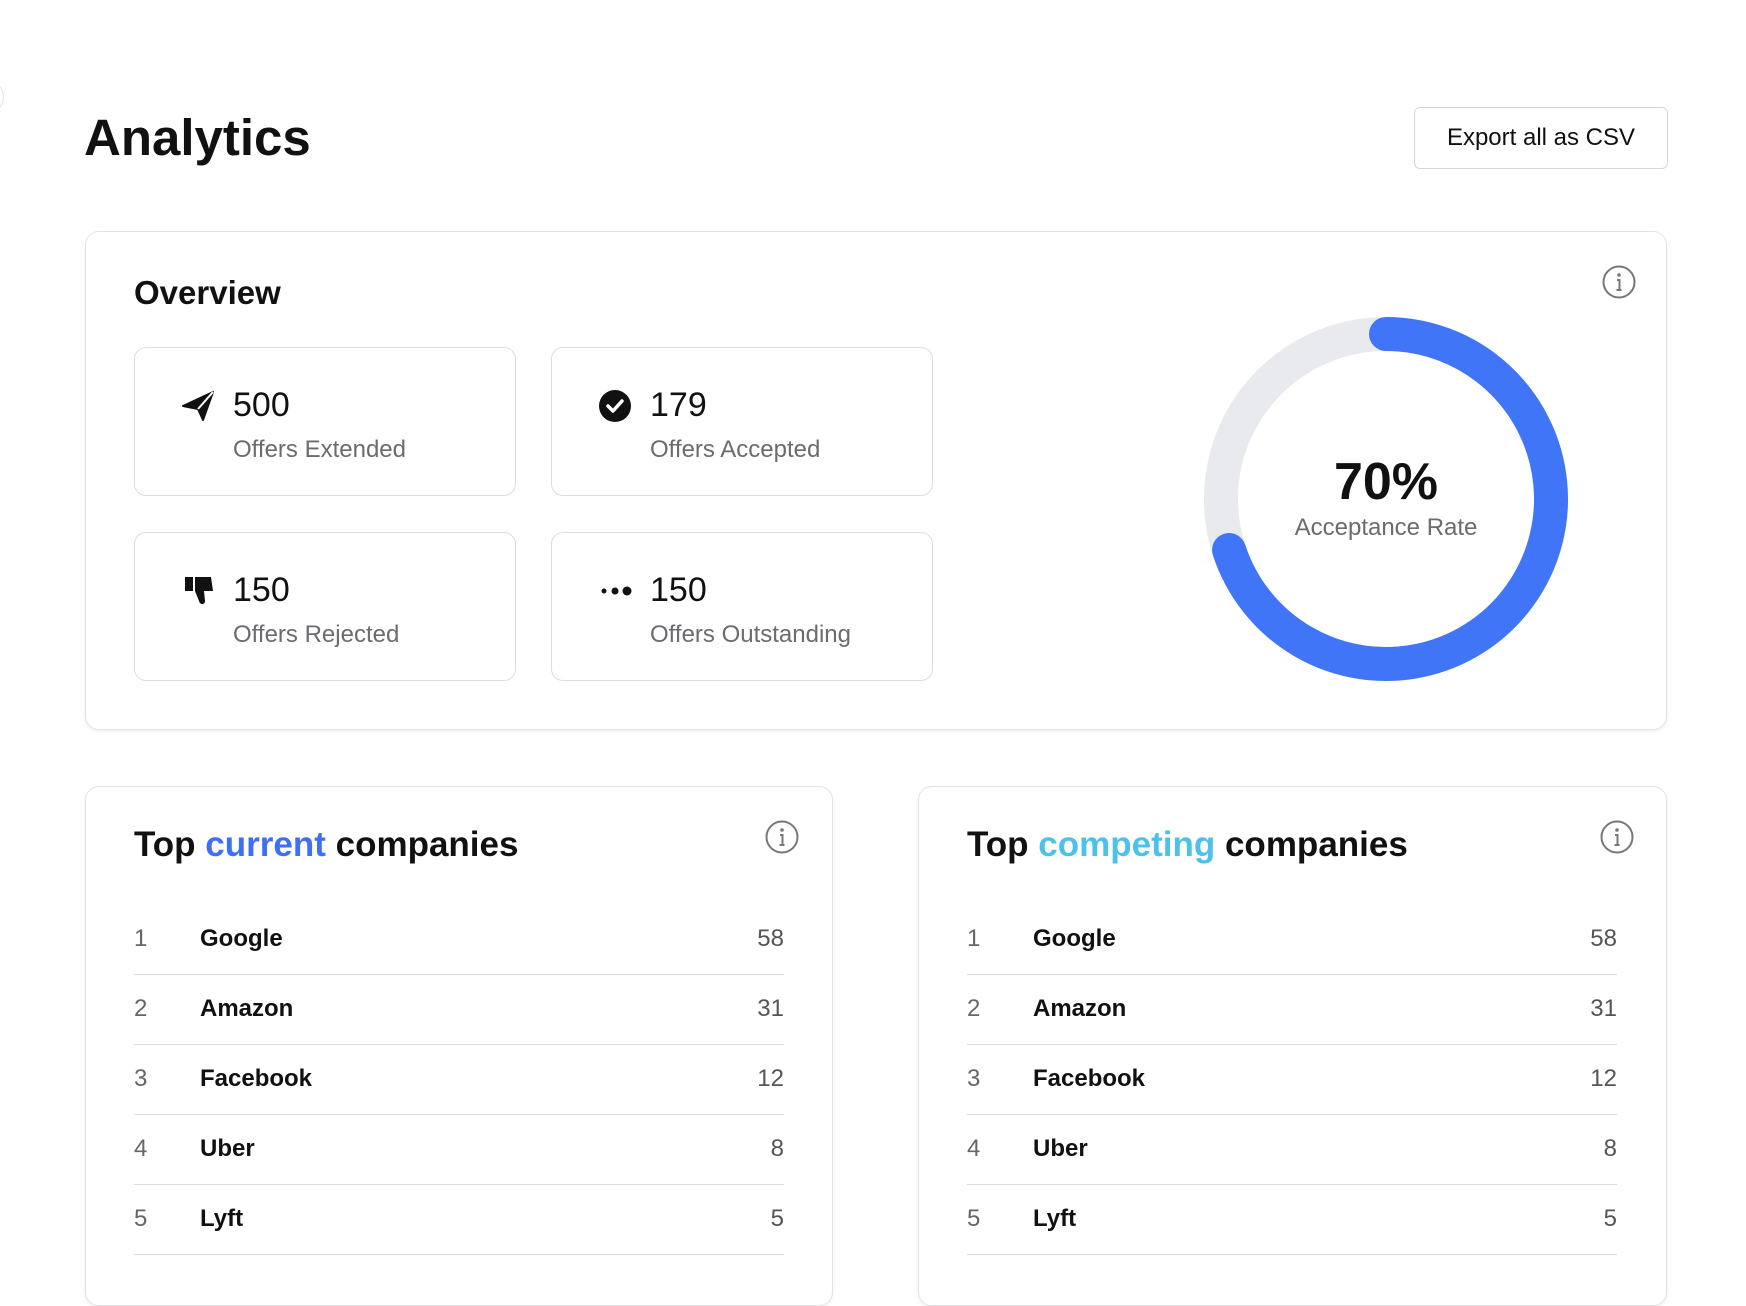 The image size is (1746, 1306). Describe the element at coordinates (742, 421) in the screenshot. I see `stat-card: 179 Offers Accepted` at that location.